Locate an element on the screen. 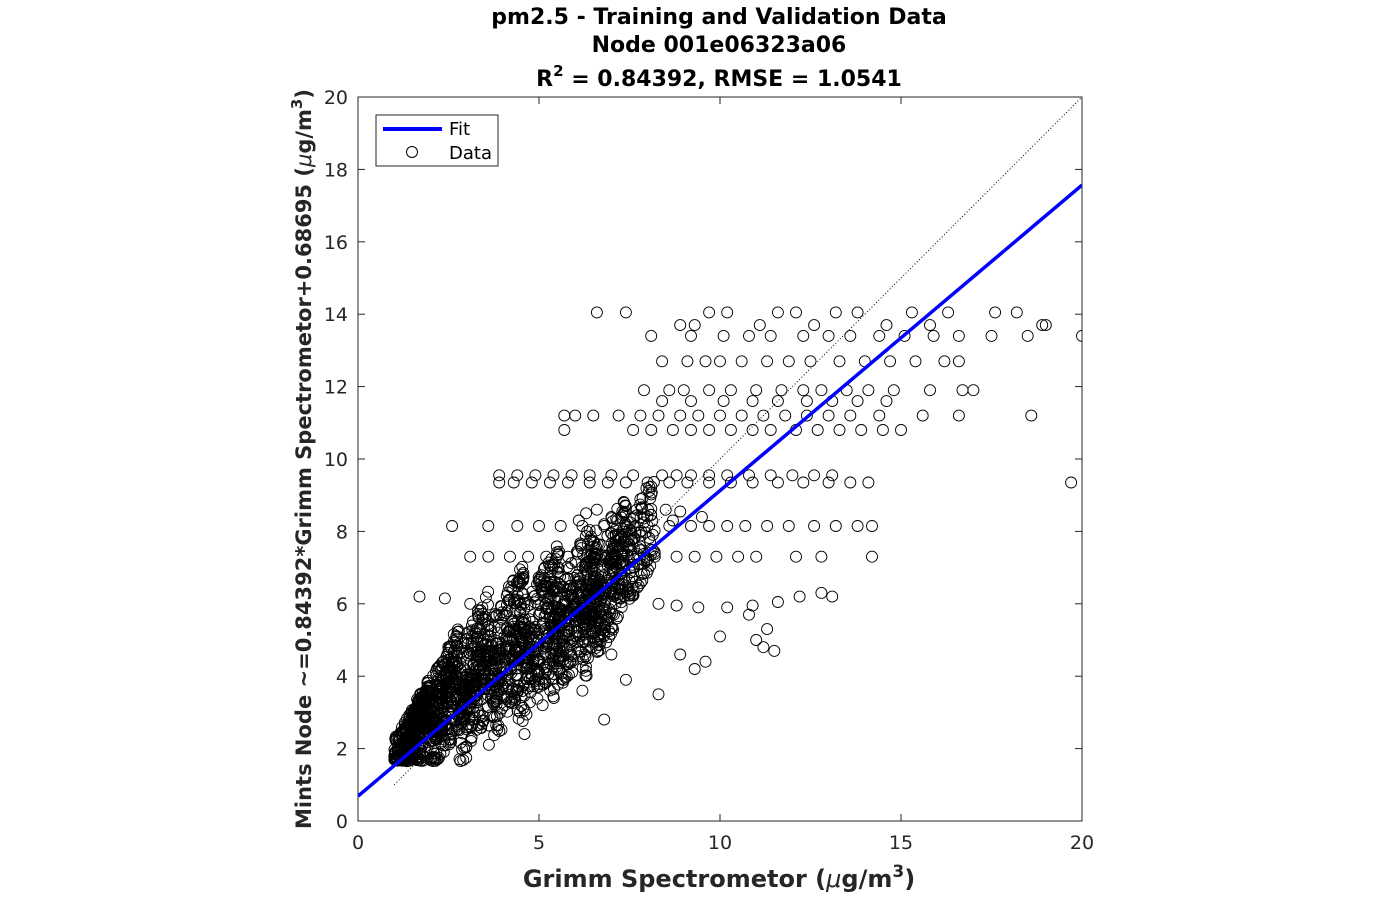  legend-data-swatch is located at coordinates (412, 152).